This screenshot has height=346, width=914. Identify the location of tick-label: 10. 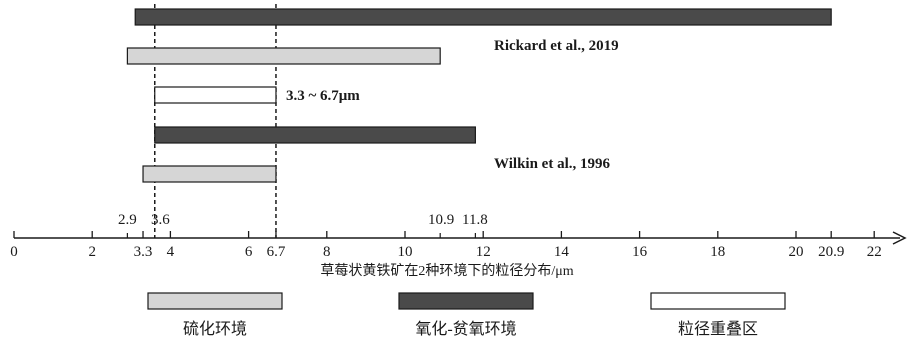
(405, 252).